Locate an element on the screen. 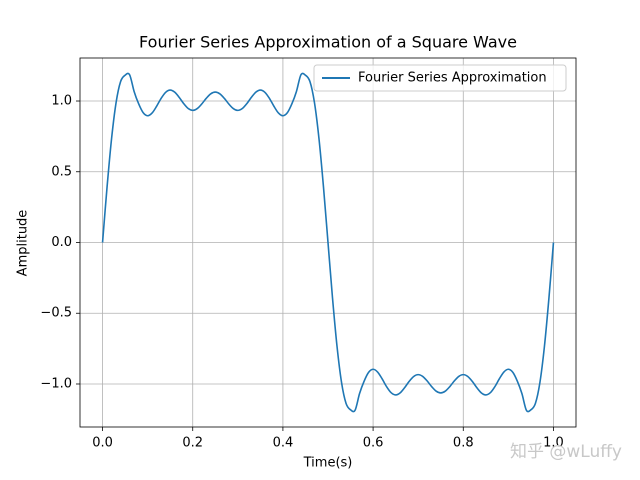 This screenshot has height=480, width=640. y-tick-label: 1.0 is located at coordinates (61, 101).